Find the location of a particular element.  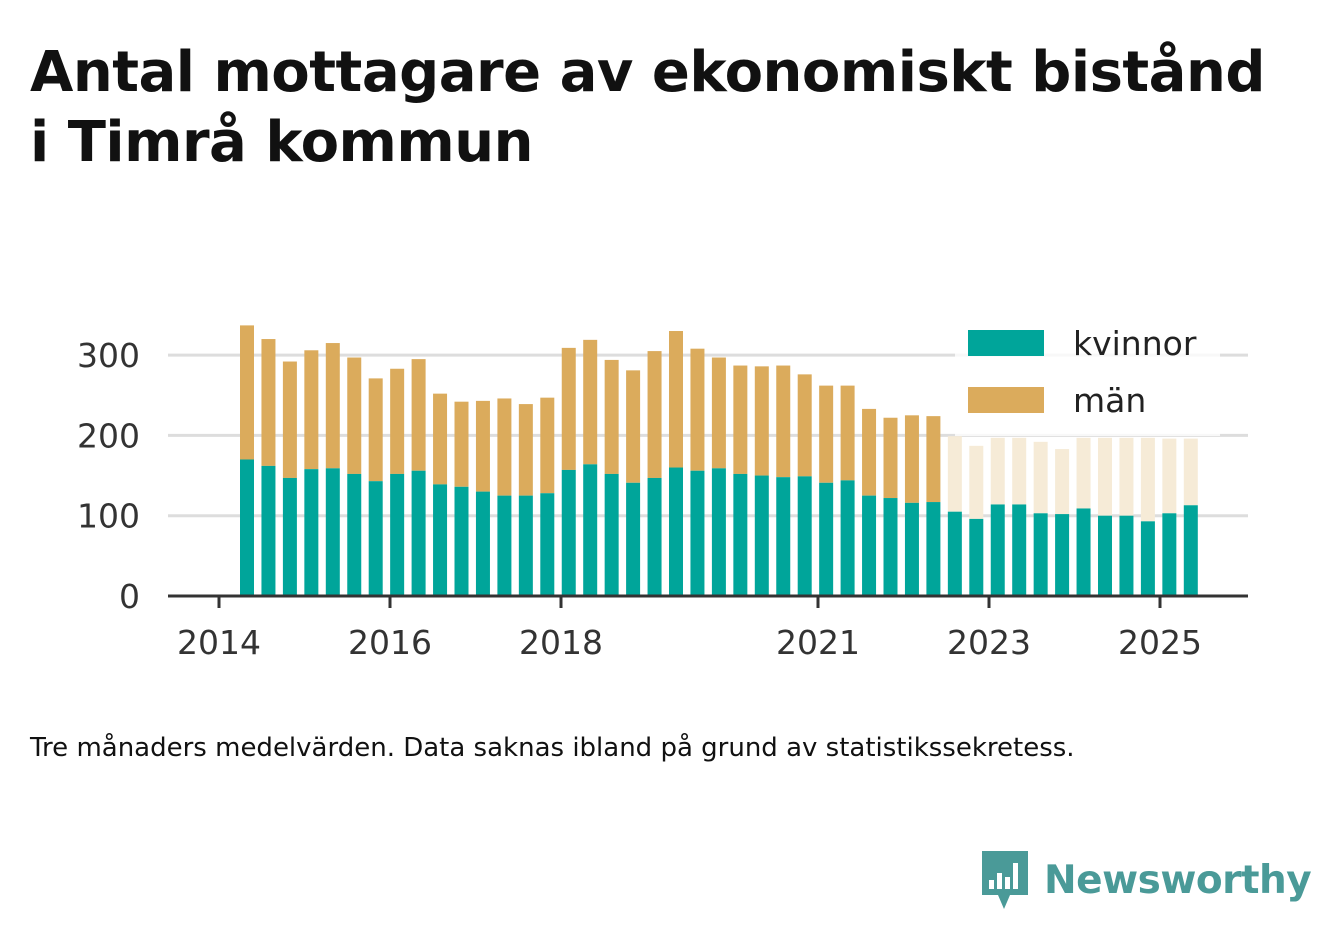

legend-label: kvinnor is located at coordinates (1135, 343).